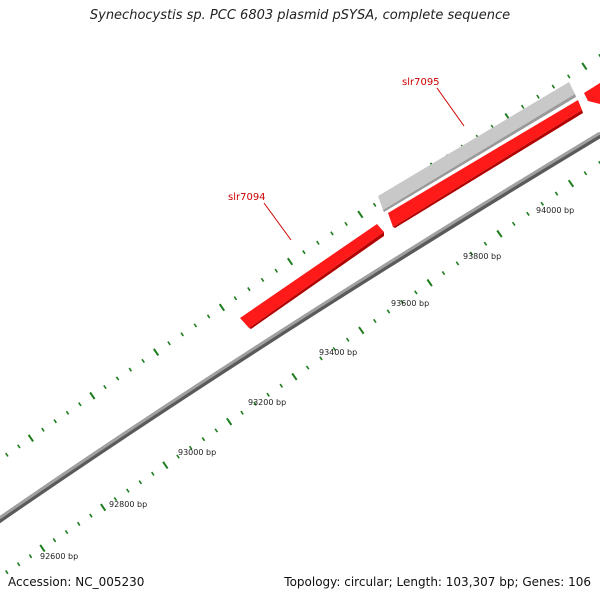 The width and height of the screenshot is (600, 600). I want to click on gene-label-slr7094: slr7094, so click(247, 197).